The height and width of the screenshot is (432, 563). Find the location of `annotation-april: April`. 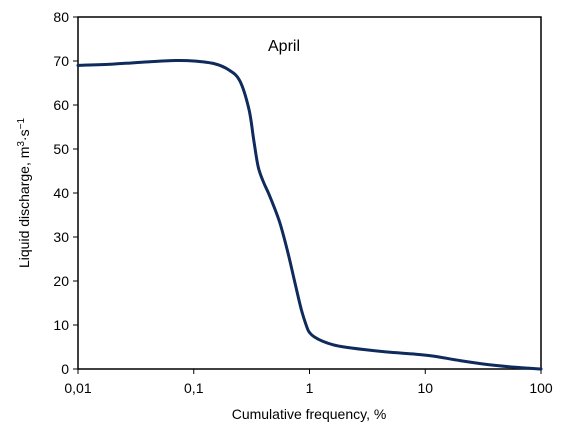

annotation-april: April is located at coordinates (284, 46).